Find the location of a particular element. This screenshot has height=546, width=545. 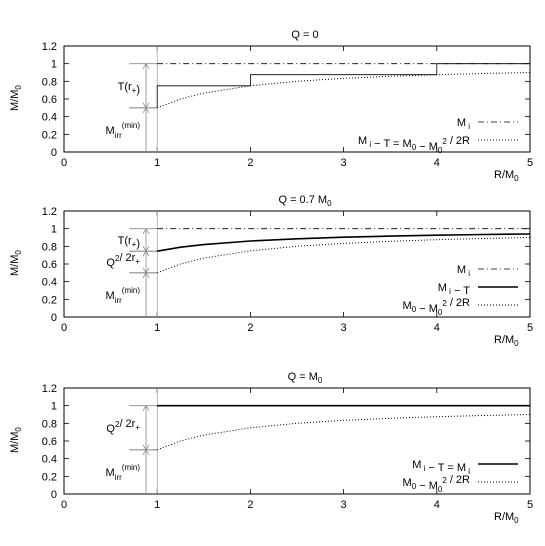

legend: M i − T = M iM0 − M02 / 2R is located at coordinates (460, 476).